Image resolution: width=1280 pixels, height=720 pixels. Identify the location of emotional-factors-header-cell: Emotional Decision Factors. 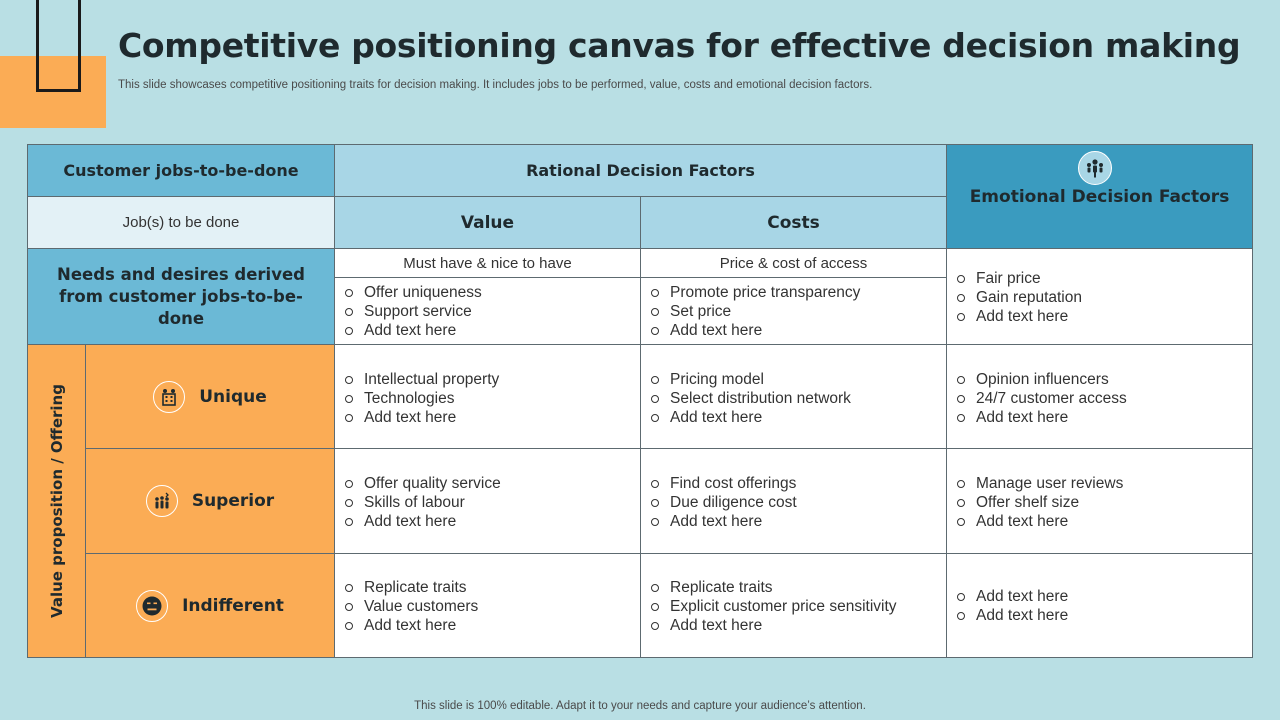
(1099, 196).